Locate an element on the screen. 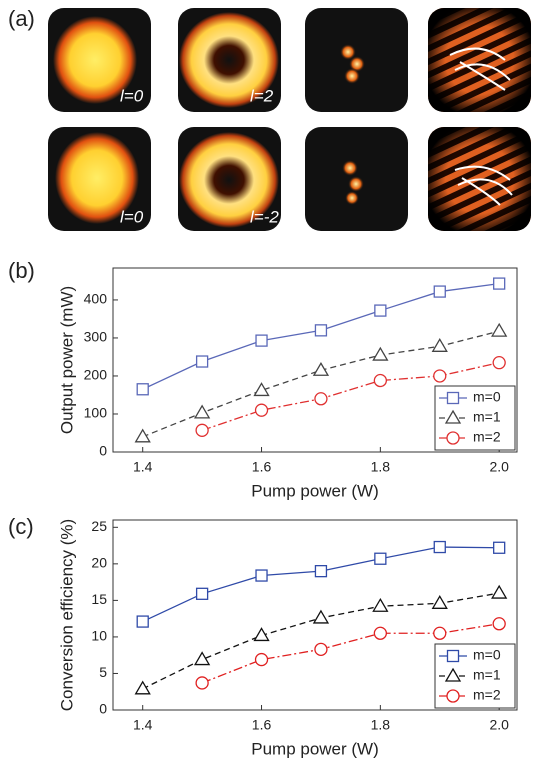 The width and height of the screenshot is (540, 760). panel-label: (b) is located at coordinates (21, 270).